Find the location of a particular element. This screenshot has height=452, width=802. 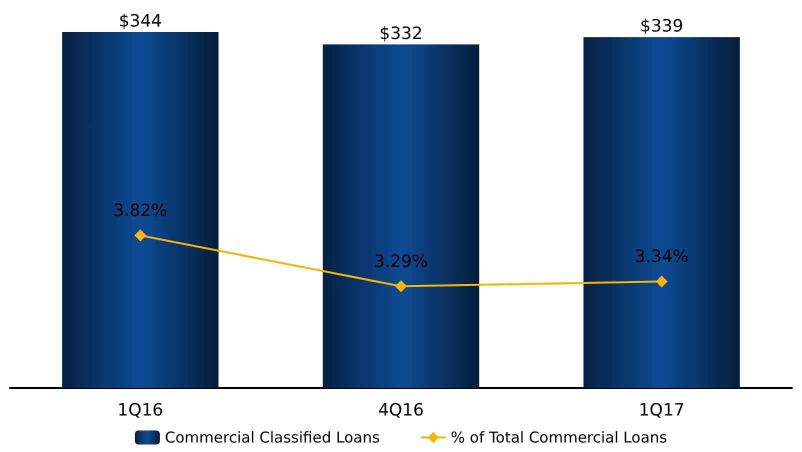

data-label: $332 is located at coordinates (401, 34).